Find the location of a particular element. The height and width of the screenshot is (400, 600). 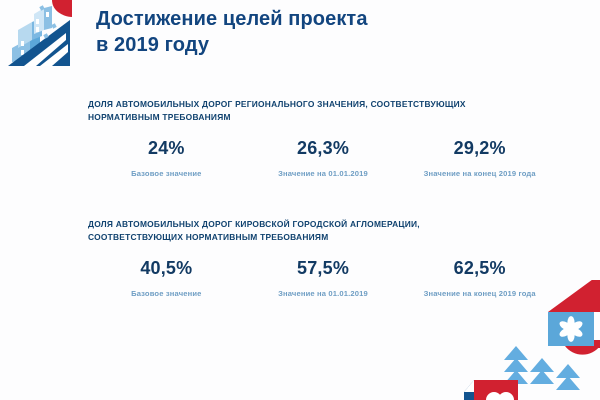

page-title-line-2: в 2019 году is located at coordinates (153, 45).